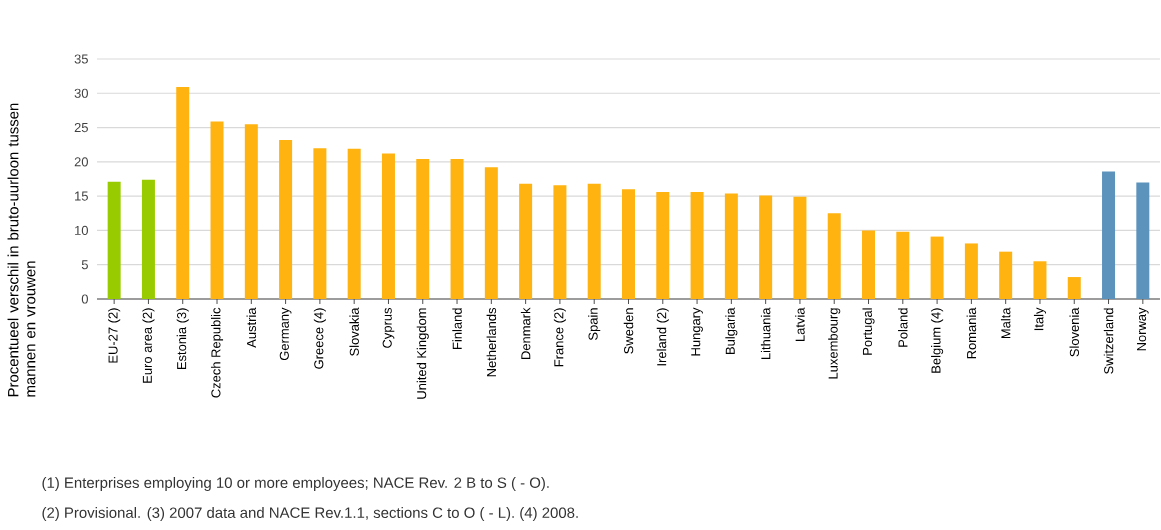 This screenshot has height=530, width=1161. Describe the element at coordinates (81, 127) in the screenshot. I see `y-tick-label: 25` at that location.